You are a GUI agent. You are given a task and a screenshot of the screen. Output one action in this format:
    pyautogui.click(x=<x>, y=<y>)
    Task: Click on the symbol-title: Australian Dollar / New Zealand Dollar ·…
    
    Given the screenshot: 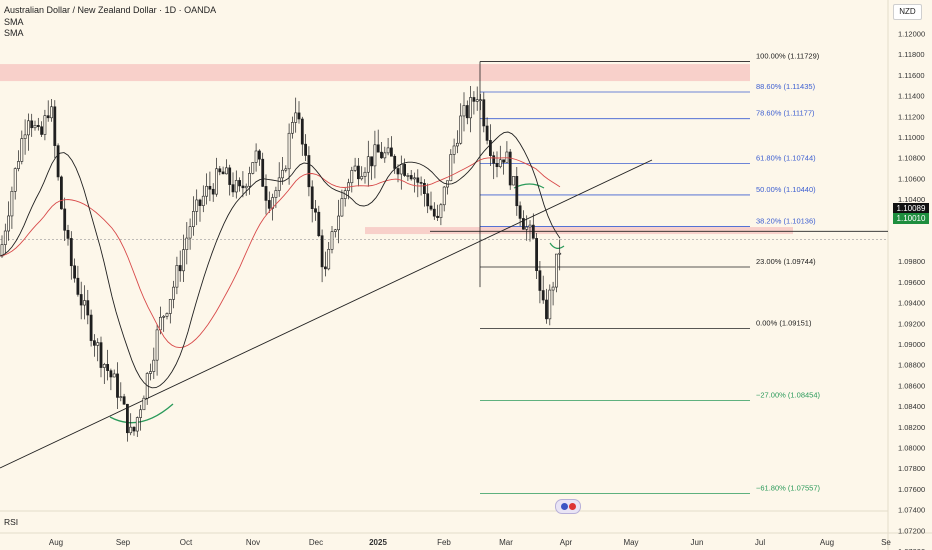 What is the action you would take?
    pyautogui.click(x=110, y=10)
    